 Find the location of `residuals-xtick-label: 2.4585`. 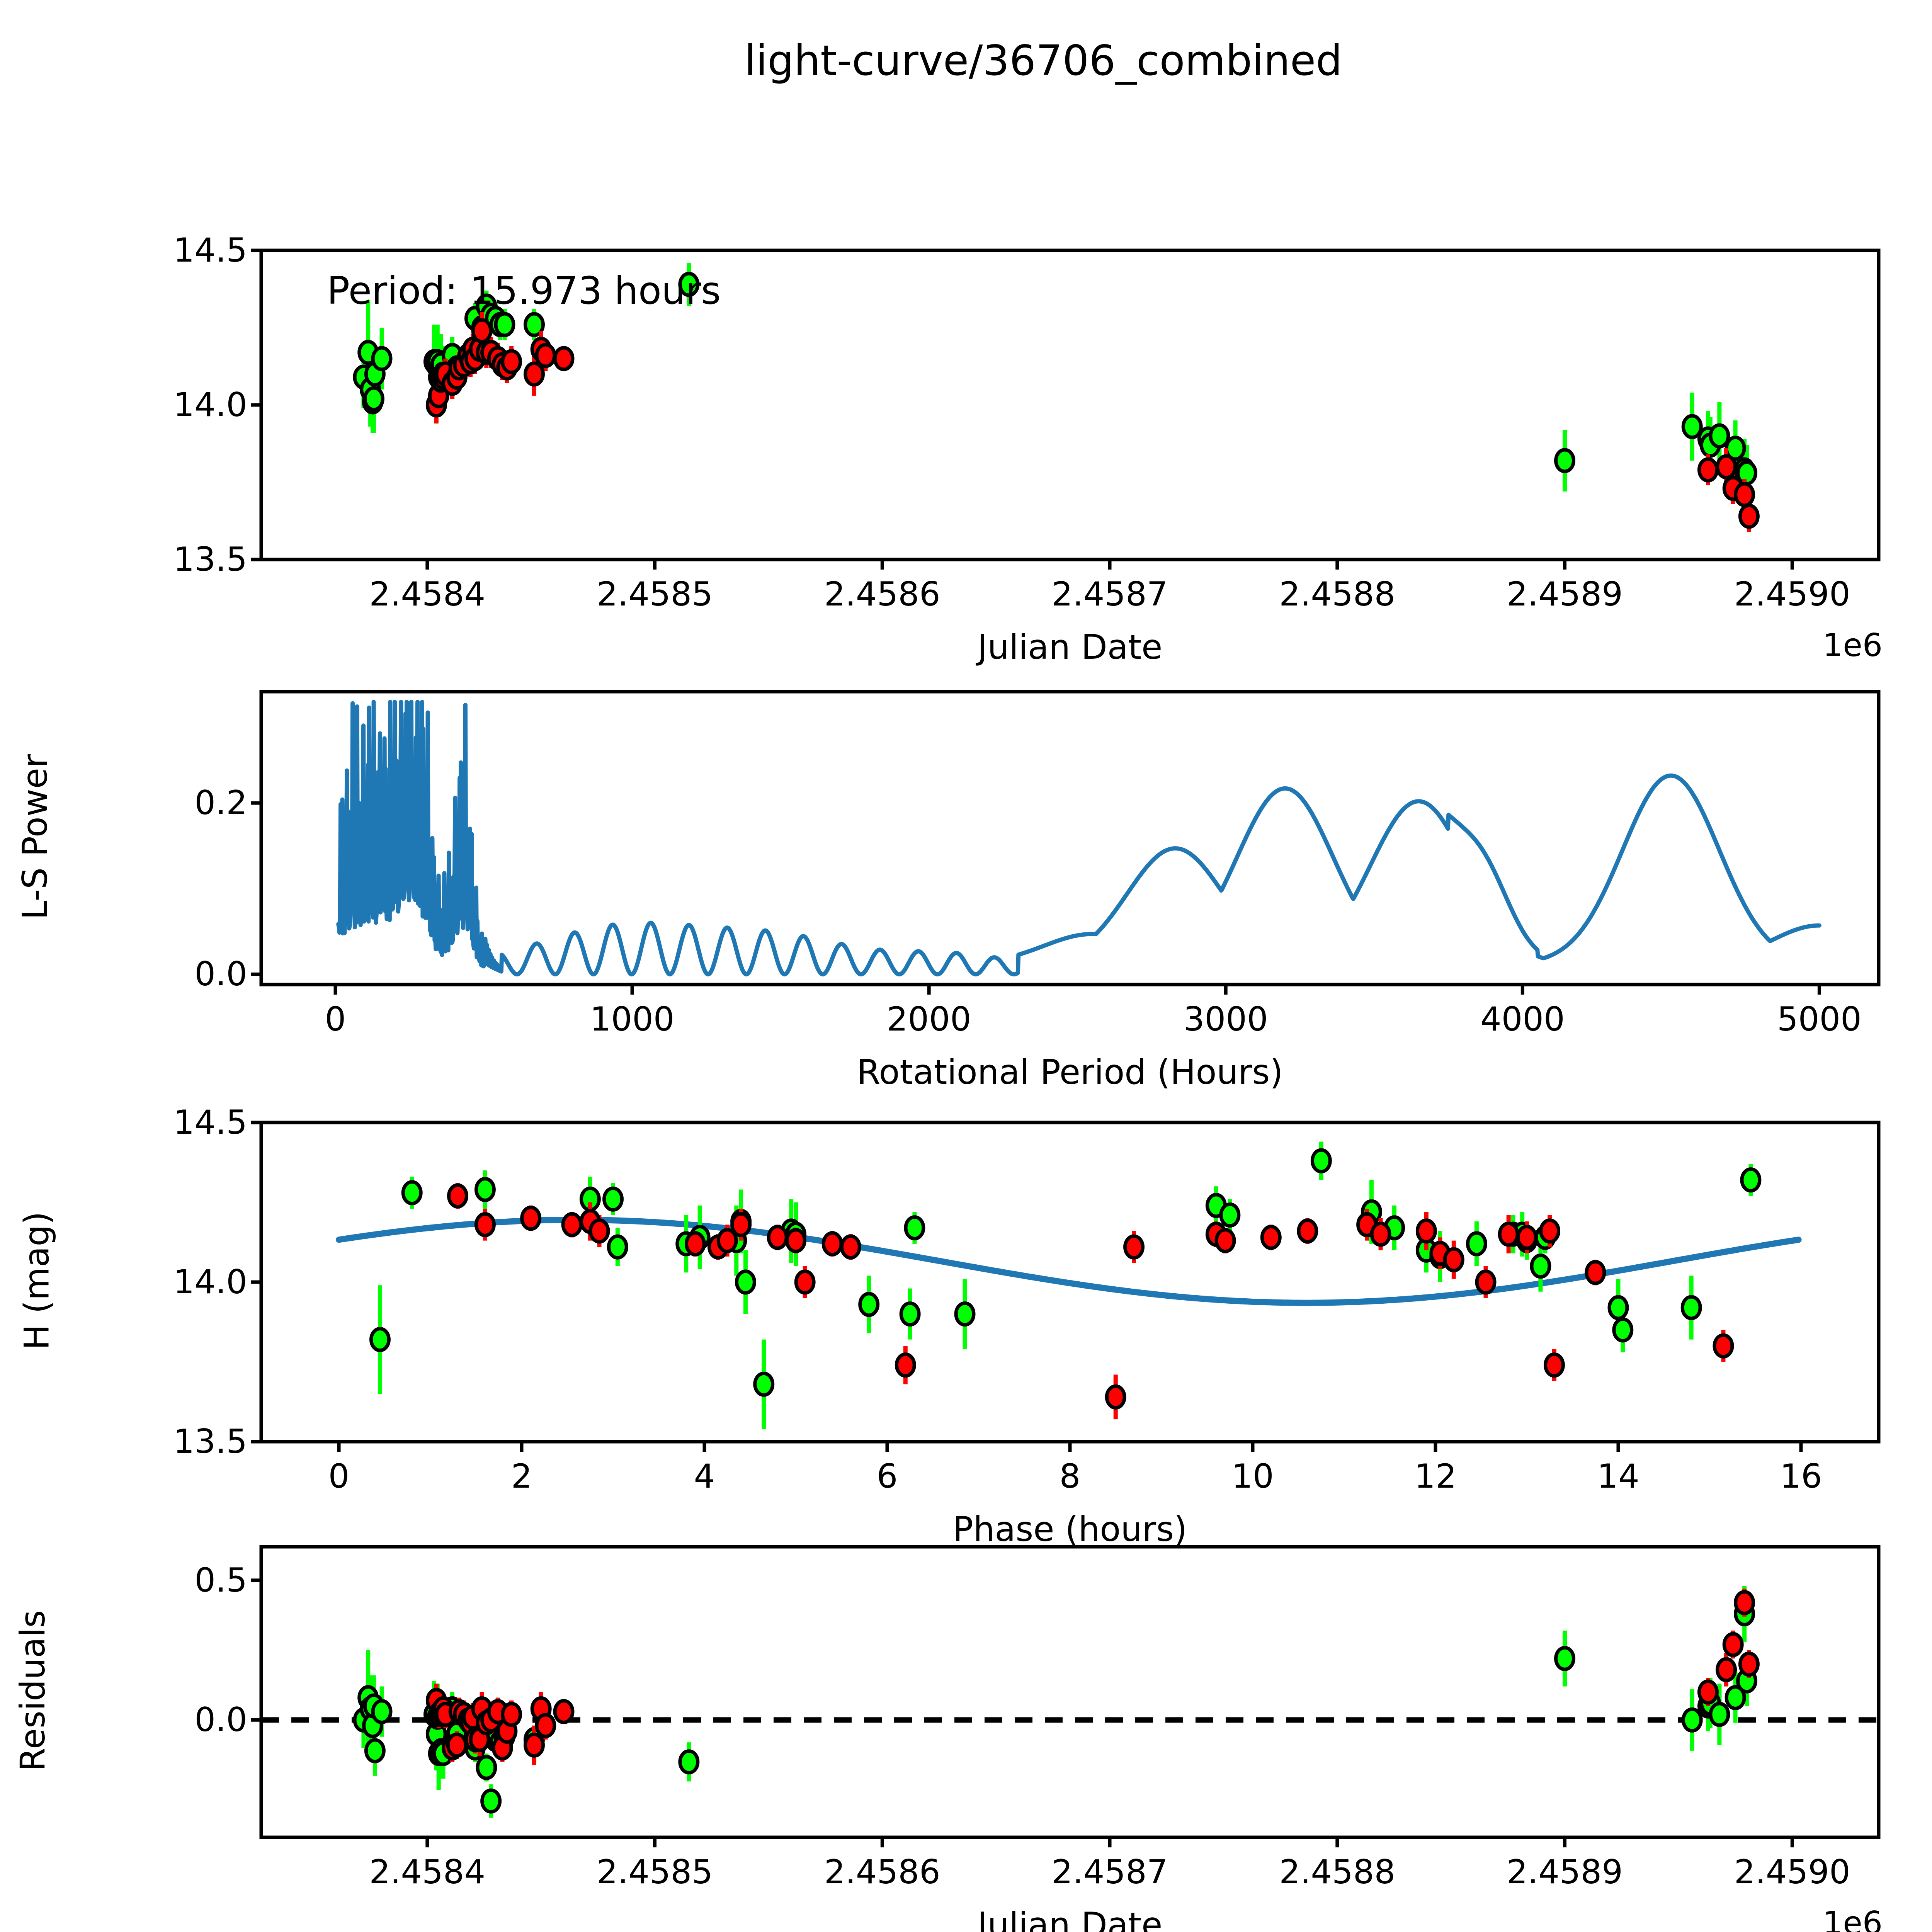

residuals-xtick-label: 2.4585 is located at coordinates (655, 1872).